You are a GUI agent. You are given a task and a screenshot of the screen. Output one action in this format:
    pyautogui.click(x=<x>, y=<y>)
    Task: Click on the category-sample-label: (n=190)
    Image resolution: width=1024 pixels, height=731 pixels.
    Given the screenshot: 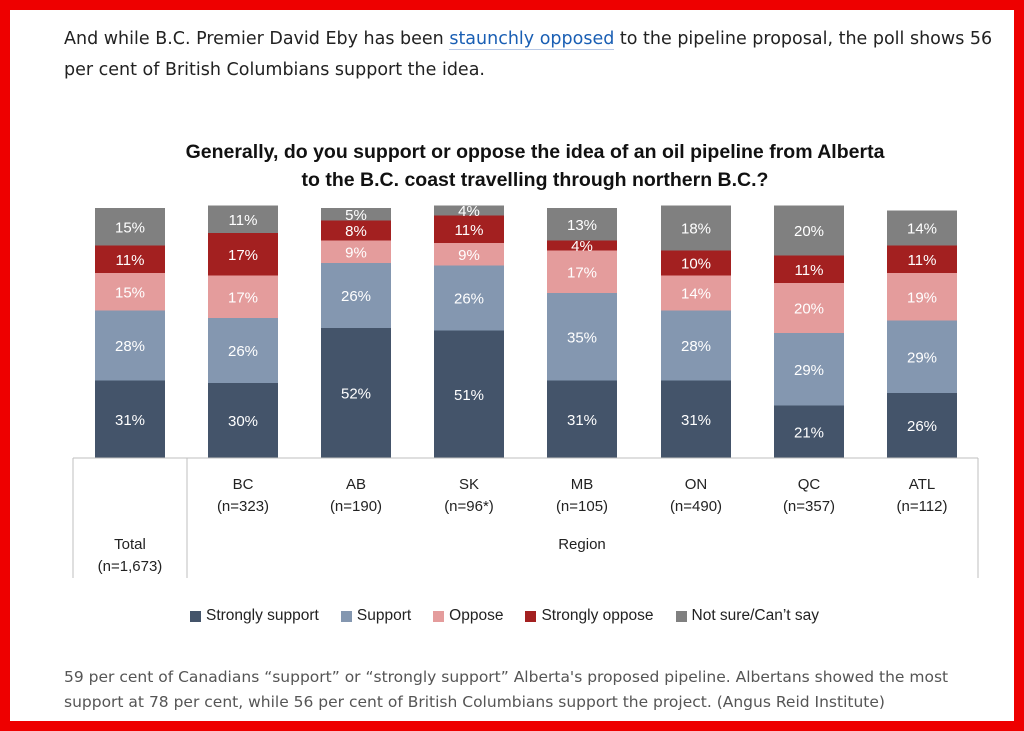 What is the action you would take?
    pyautogui.click(x=356, y=506)
    